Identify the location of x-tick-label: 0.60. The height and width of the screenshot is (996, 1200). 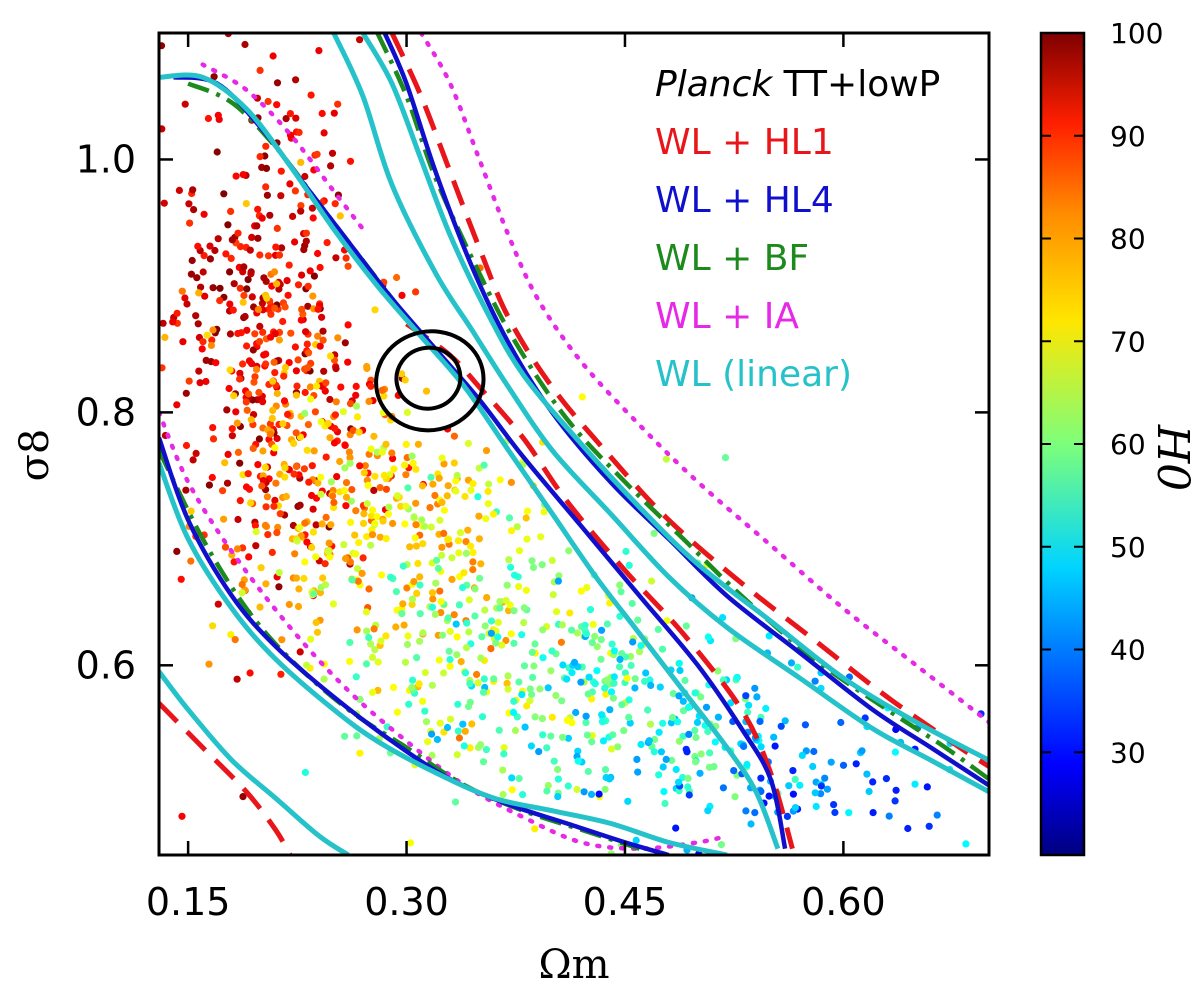
(843, 902).